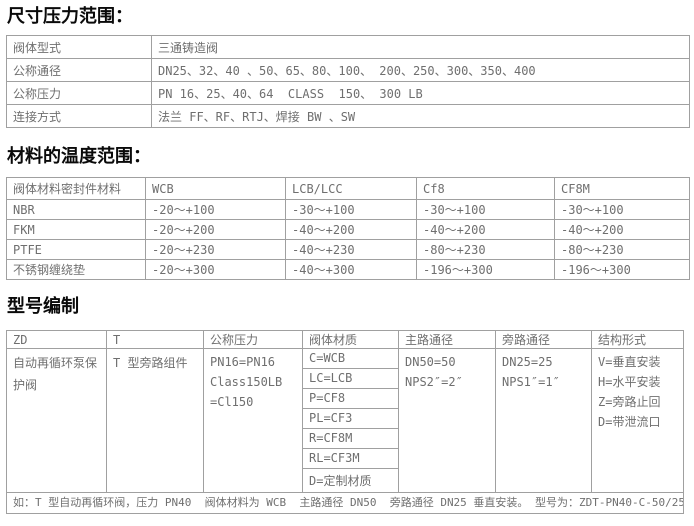  What do you see at coordinates (76, 229) in the screenshot?
I see `row-label-fkm: FKM` at bounding box center [76, 229].